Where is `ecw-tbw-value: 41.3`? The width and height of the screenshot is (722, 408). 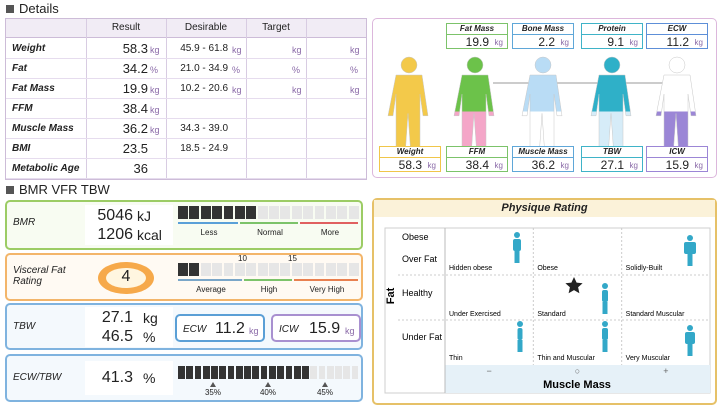 ecw-tbw-value: 41.3 is located at coordinates (117, 377).